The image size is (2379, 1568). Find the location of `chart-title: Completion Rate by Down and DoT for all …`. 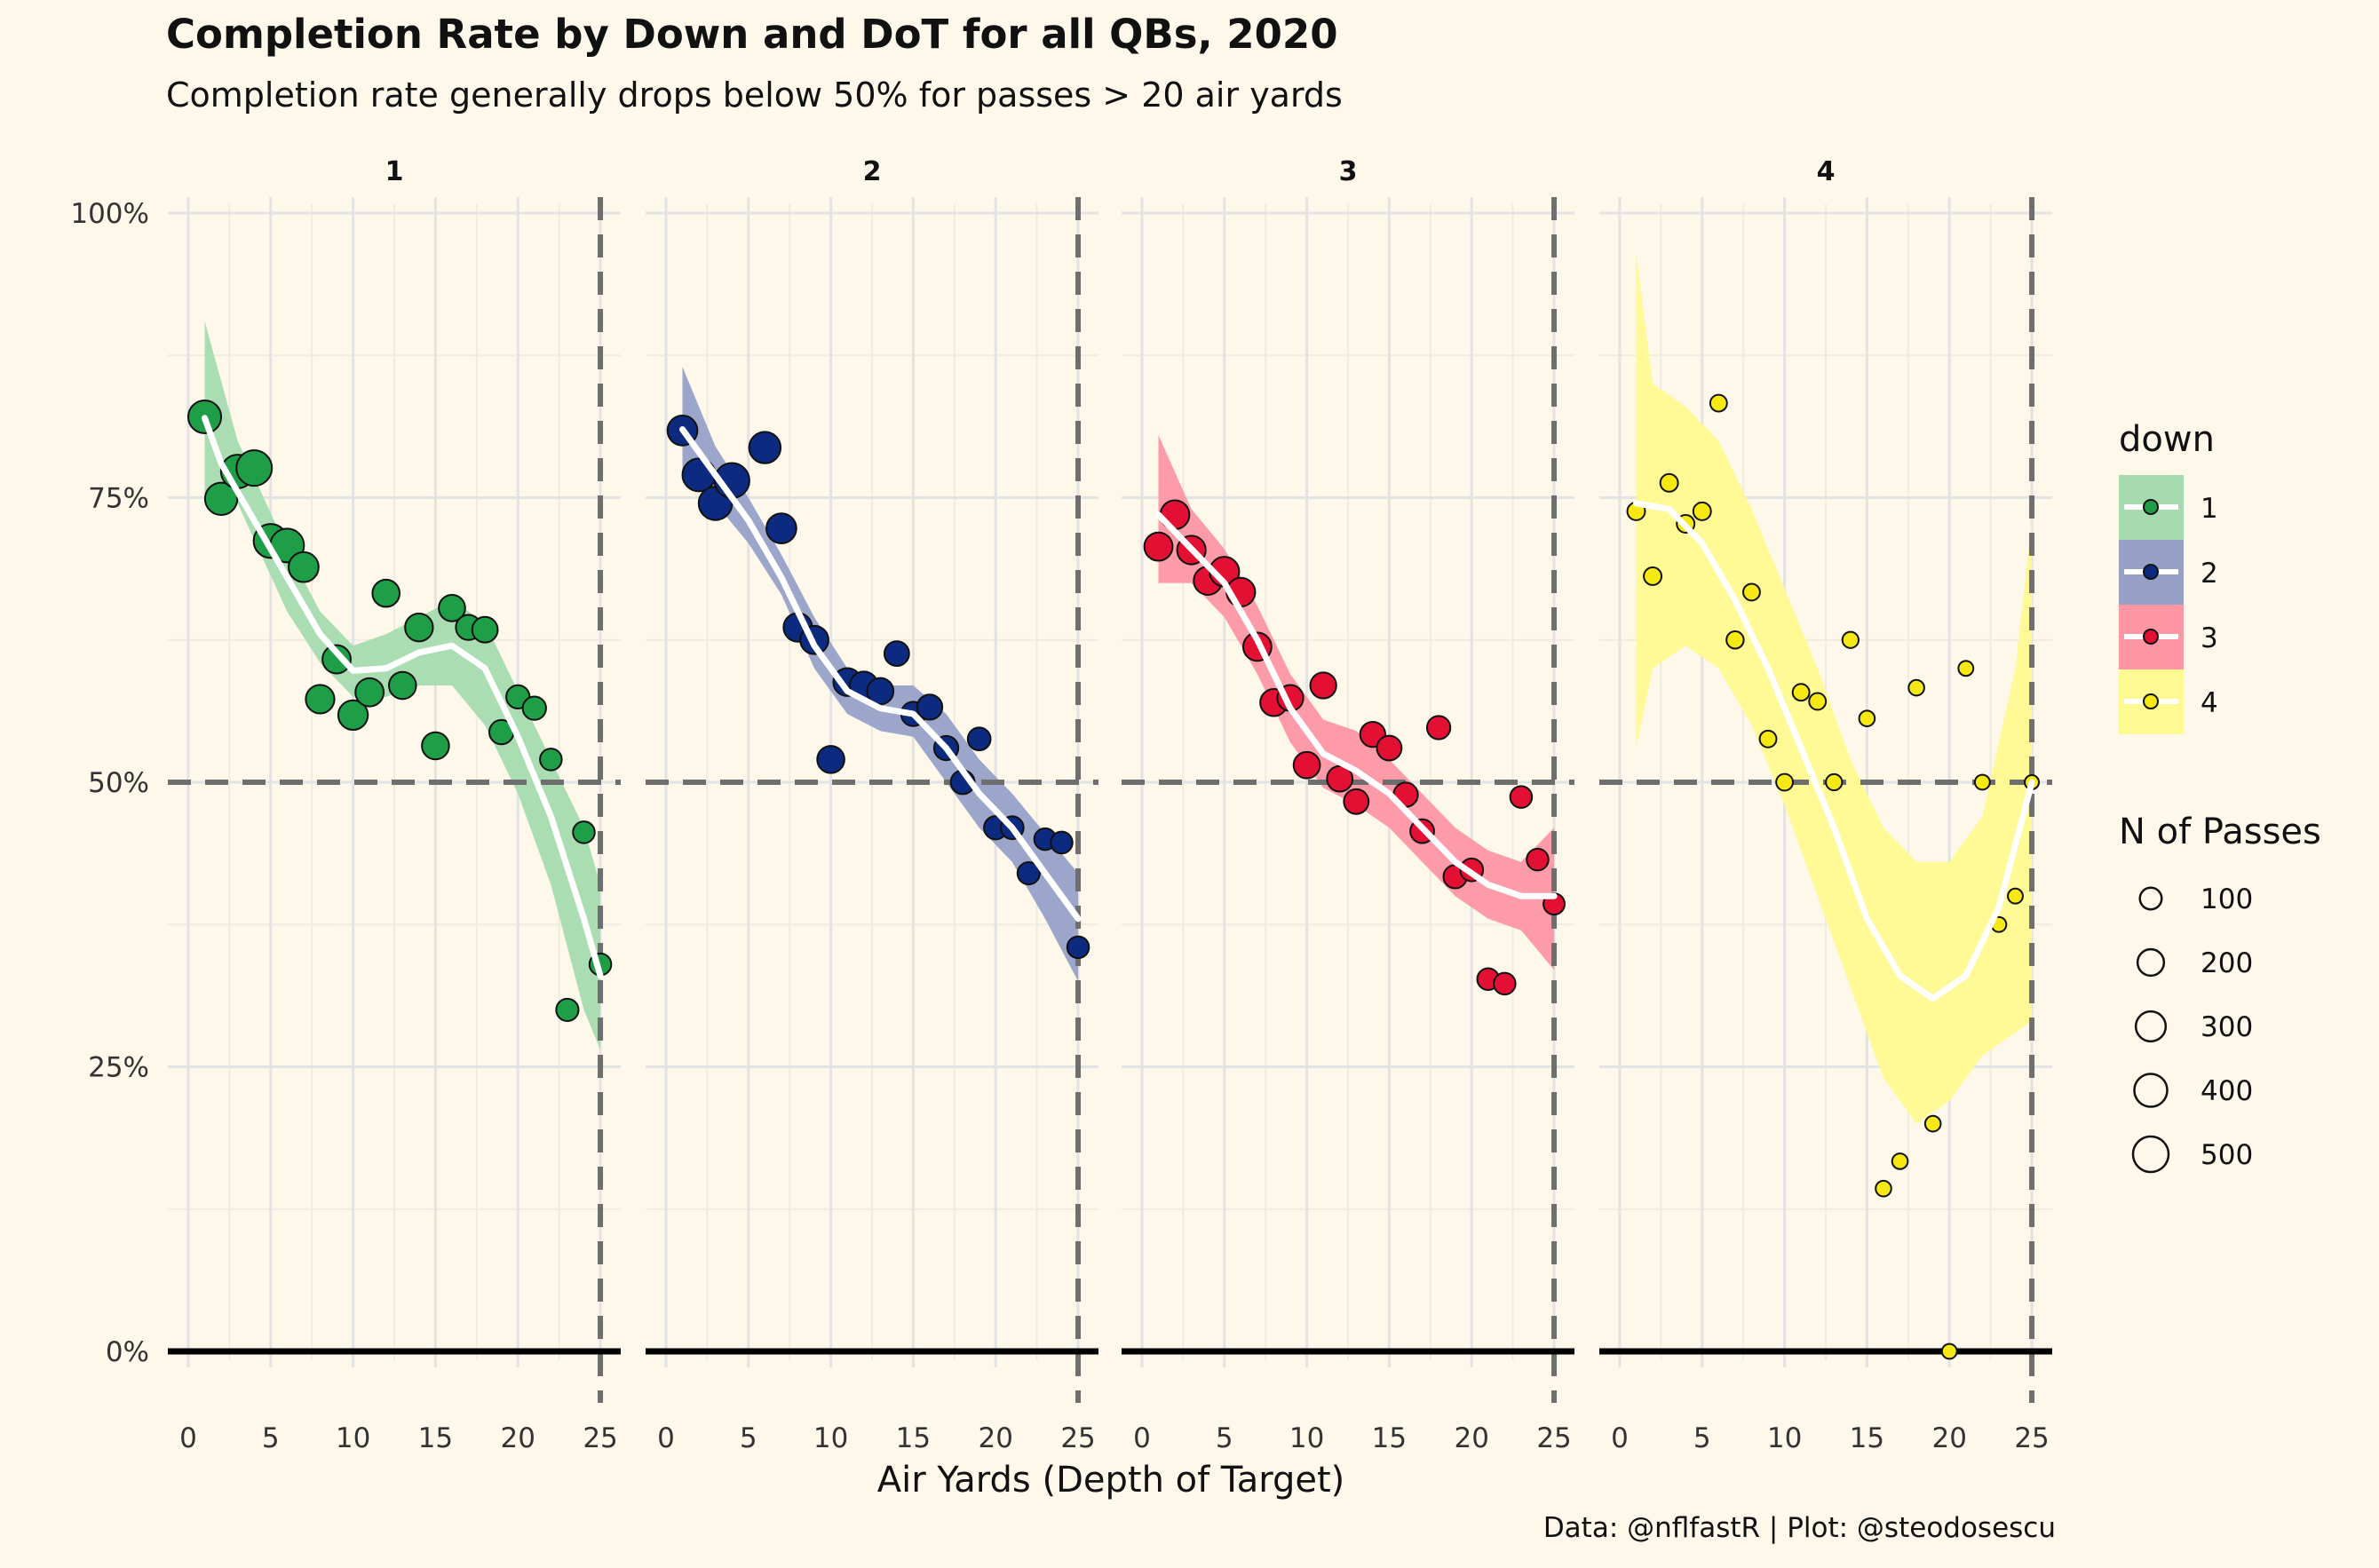

chart-title: Completion Rate by Down and DoT for all … is located at coordinates (752, 34).